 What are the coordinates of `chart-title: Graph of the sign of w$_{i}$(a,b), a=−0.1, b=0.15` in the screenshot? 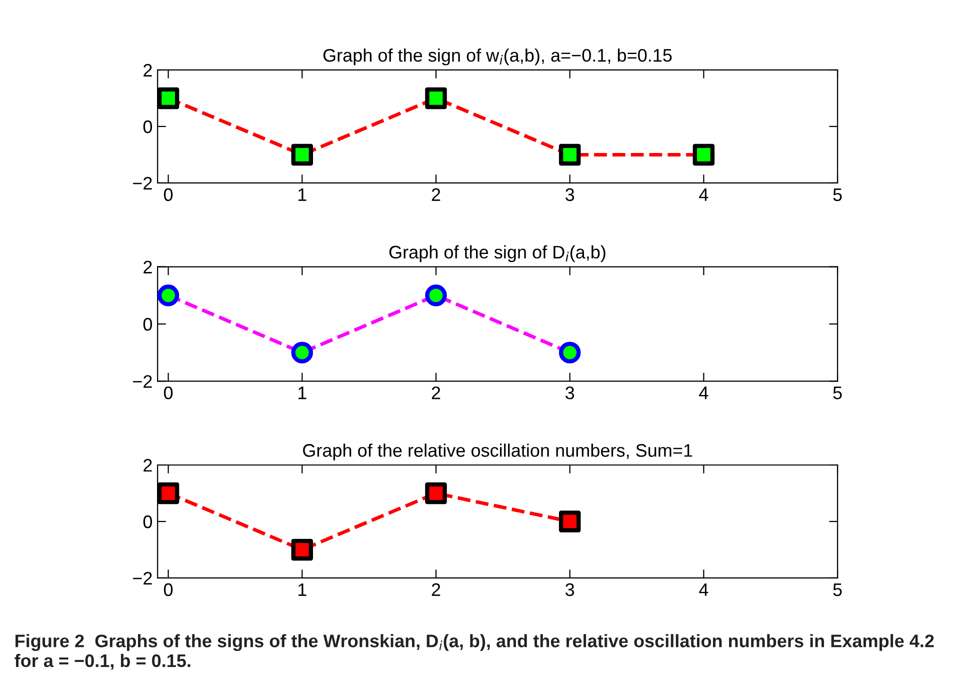 It's located at (497, 57).